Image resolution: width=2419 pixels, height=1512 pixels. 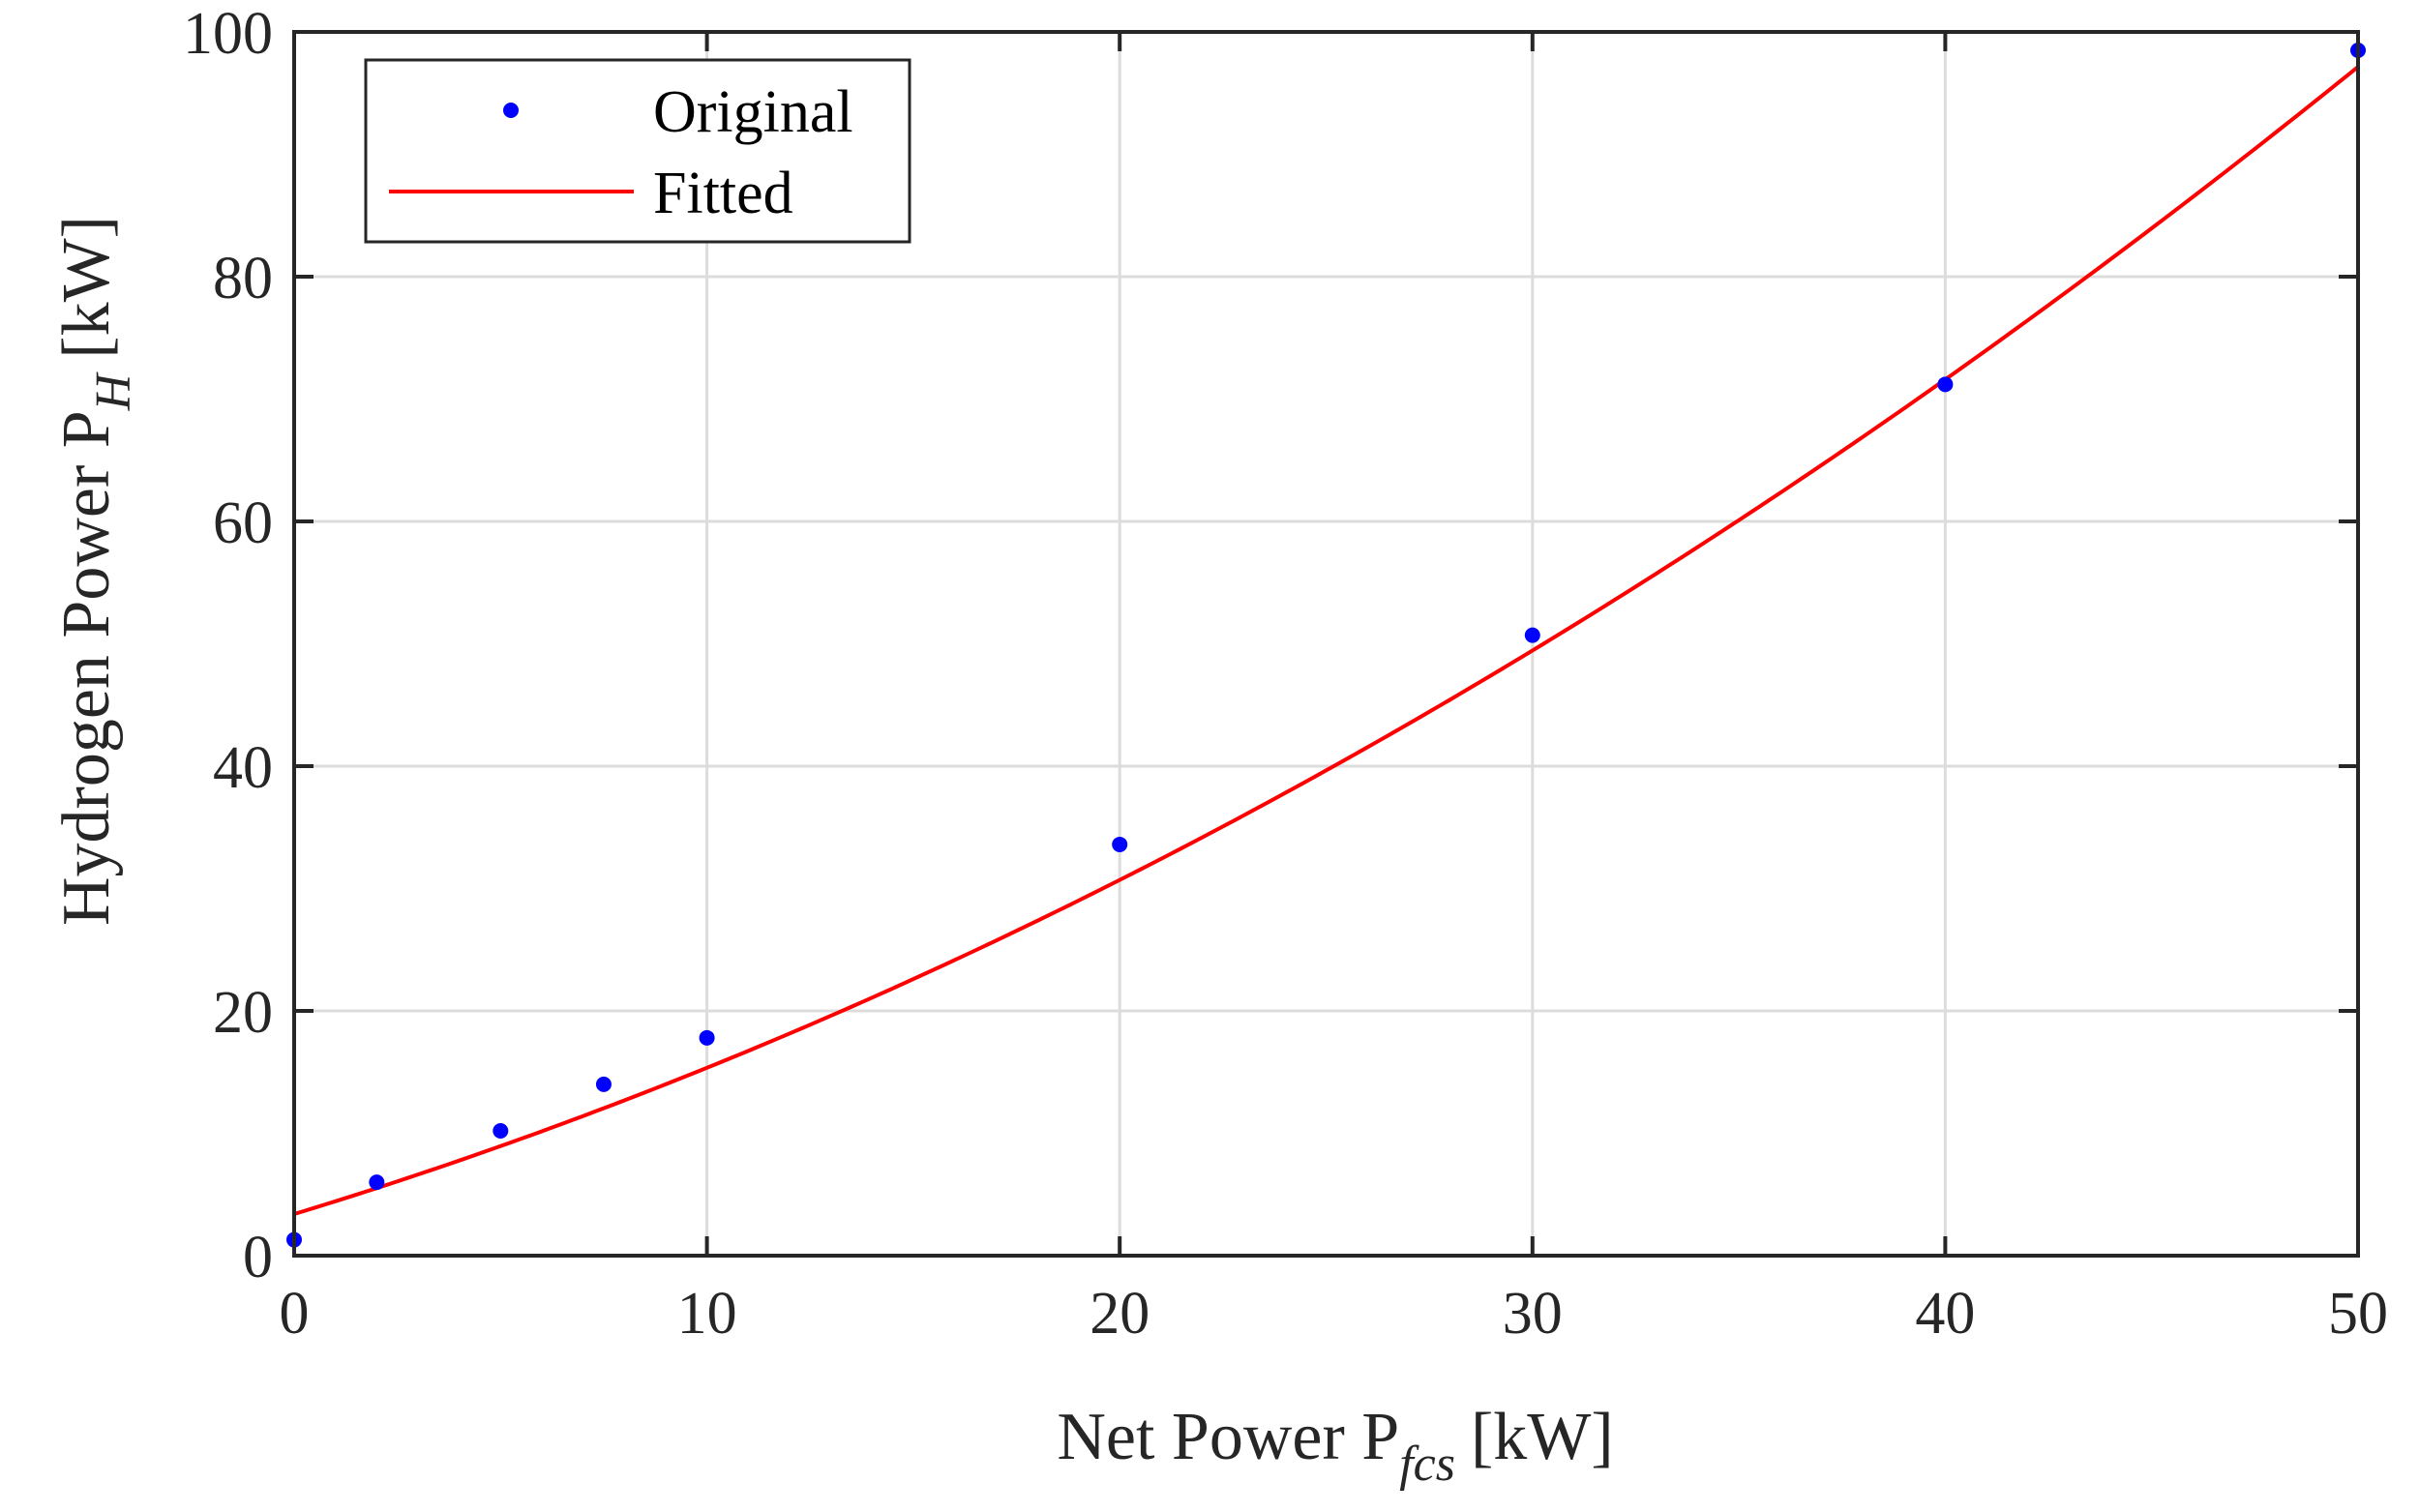 I want to click on y-axis-label-unit: [kW], so click(x=87, y=287).